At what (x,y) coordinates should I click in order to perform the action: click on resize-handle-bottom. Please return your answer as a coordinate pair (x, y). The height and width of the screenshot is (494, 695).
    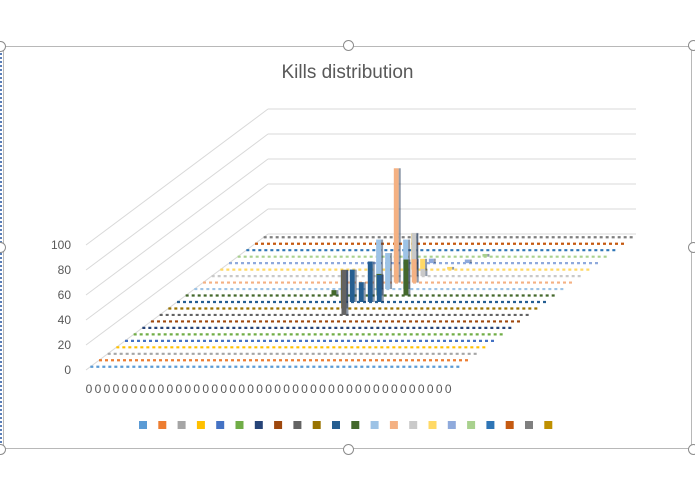
    Looking at the image, I should click on (348, 449).